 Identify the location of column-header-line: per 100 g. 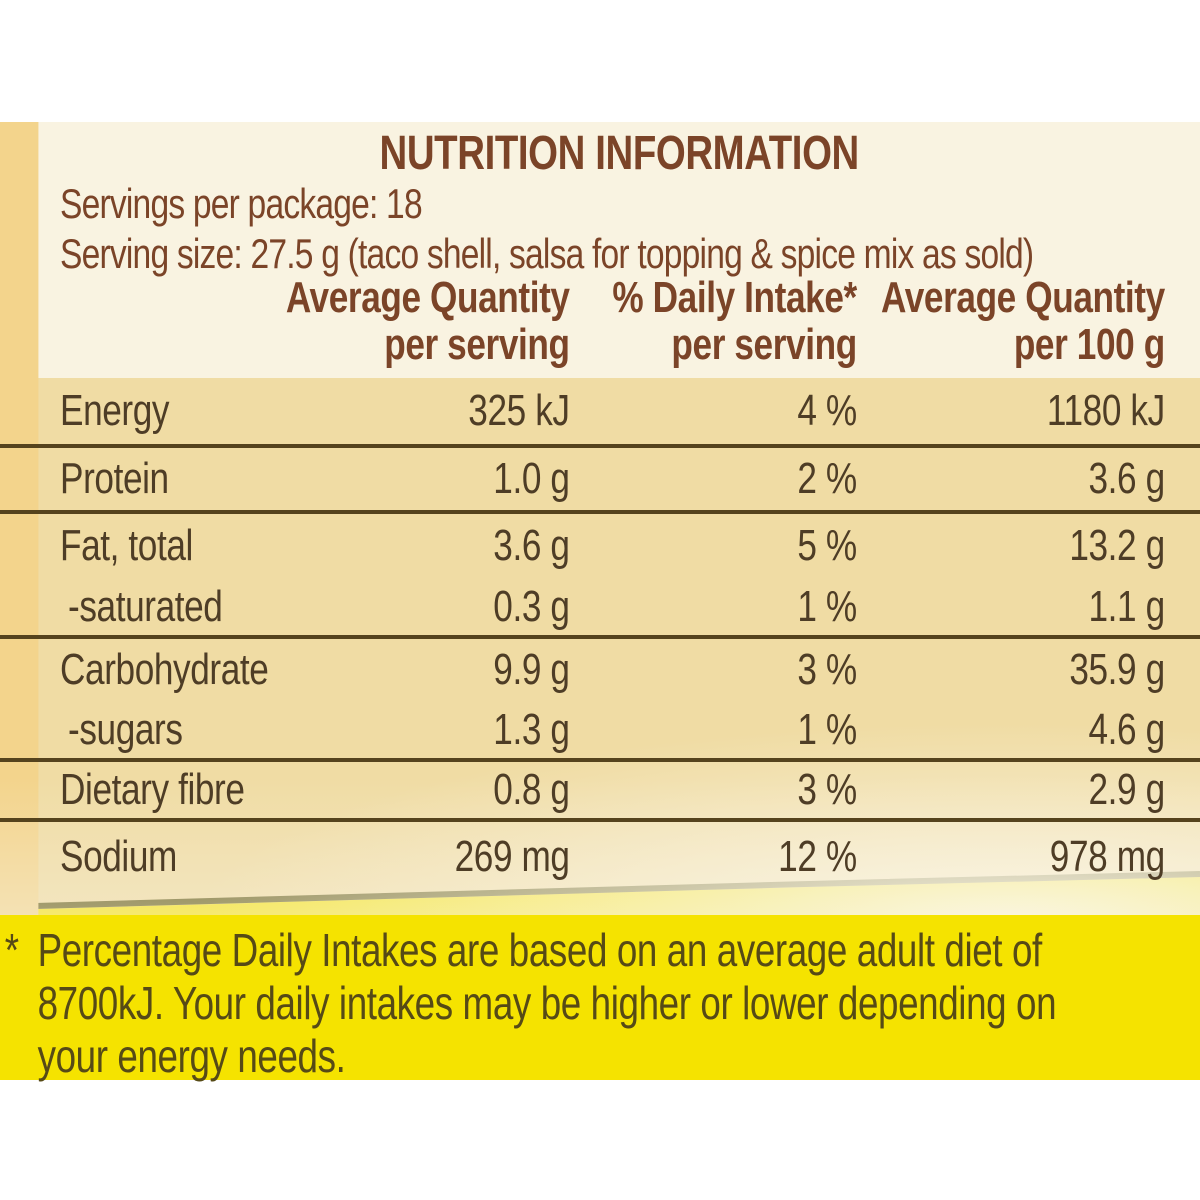
(1089, 344).